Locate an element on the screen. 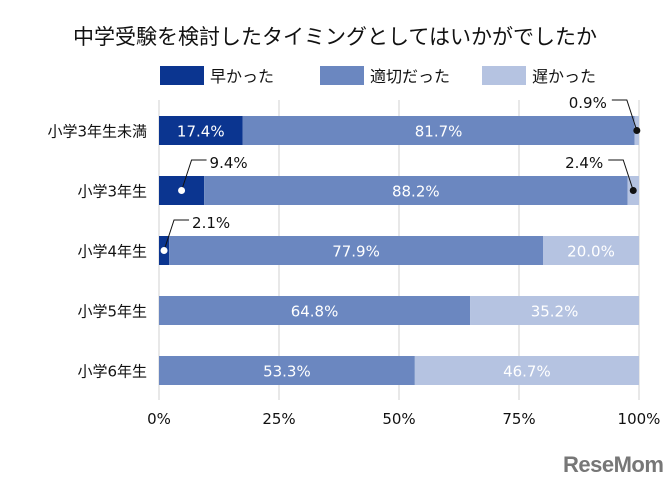 This screenshot has width=670, height=490. legend-label: 適切だった is located at coordinates (410, 76).